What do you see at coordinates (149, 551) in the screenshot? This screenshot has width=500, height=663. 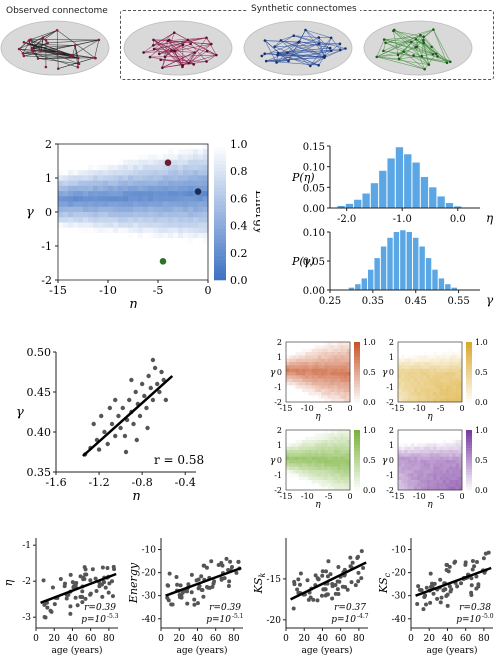 I see `y-tick-label: -10` at bounding box center [149, 551].